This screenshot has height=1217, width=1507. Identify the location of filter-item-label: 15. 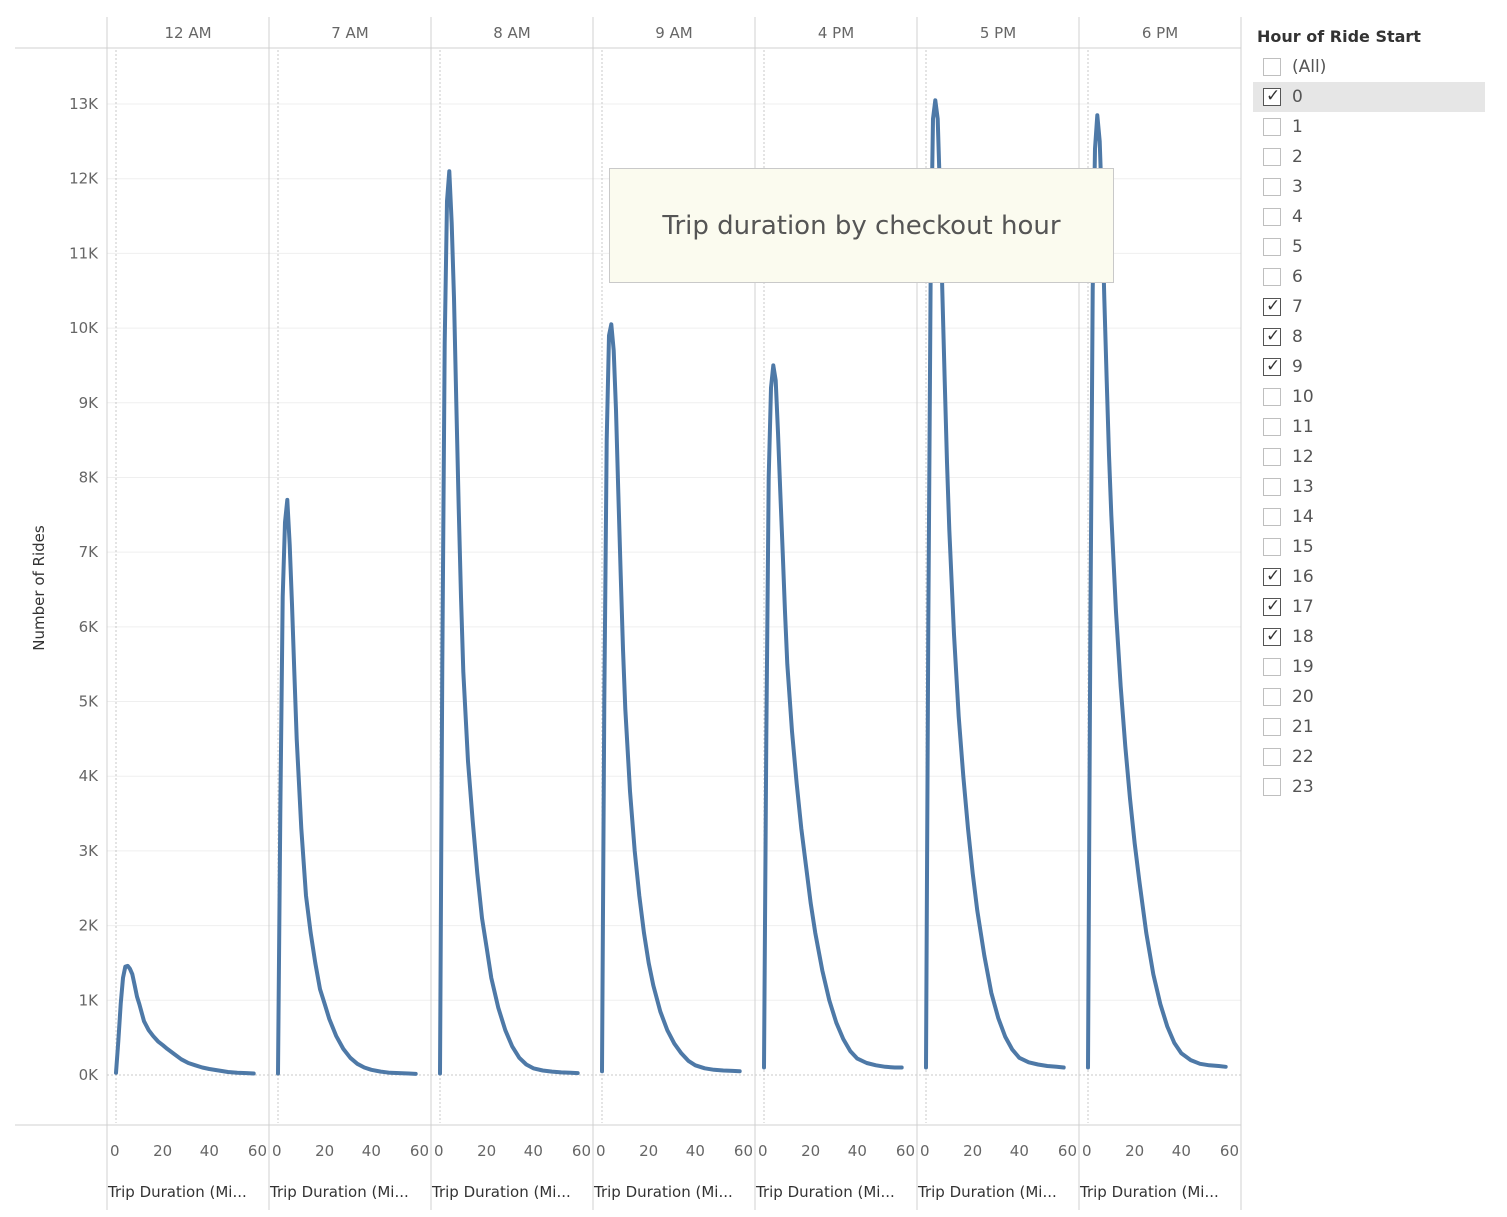
(1303, 547).